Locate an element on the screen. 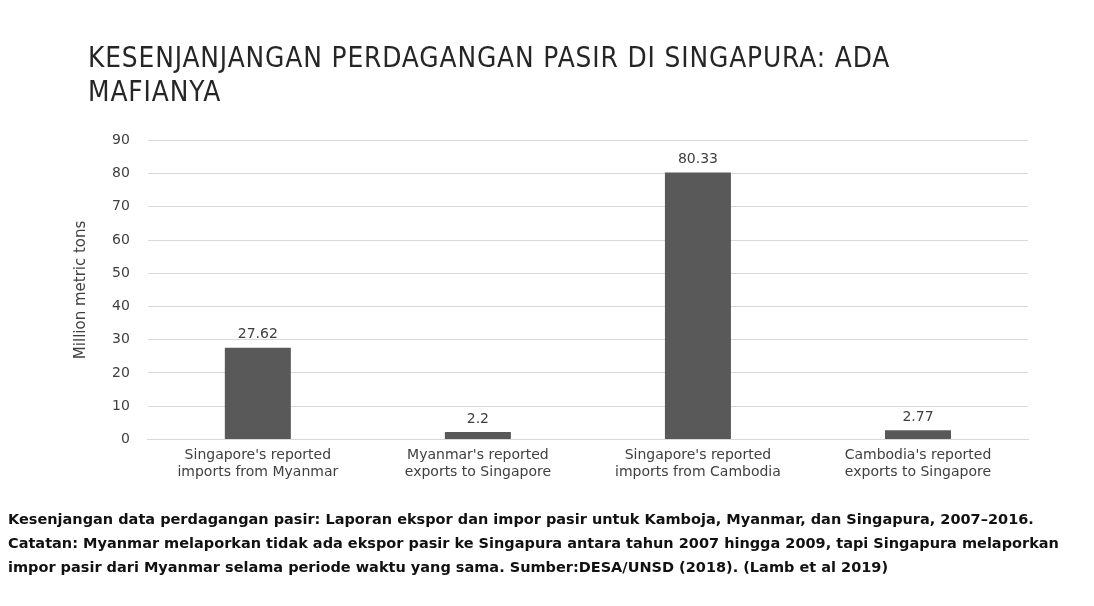  x-tick-label: Singapore's reported imports from Myanmar is located at coordinates (258, 463).